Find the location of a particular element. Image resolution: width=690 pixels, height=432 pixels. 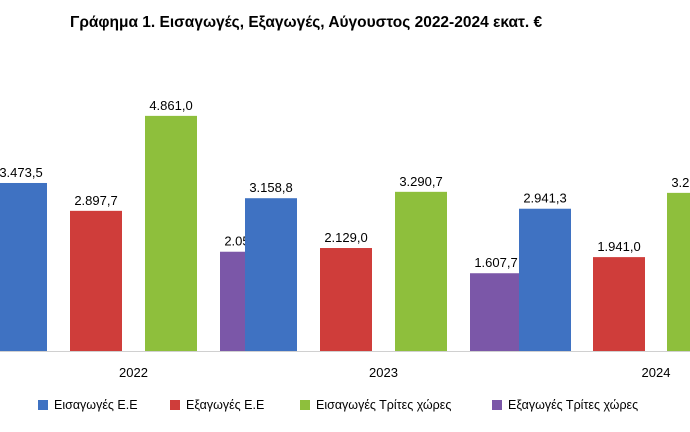

category-label-2024: 2024 is located at coordinates (656, 372).